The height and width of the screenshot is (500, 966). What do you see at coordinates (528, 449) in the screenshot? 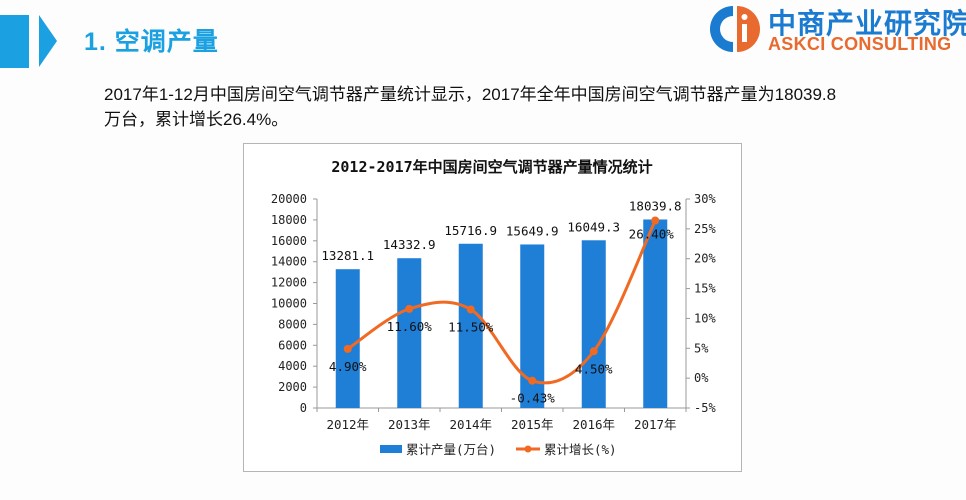
I see `legend-line-marker-icon` at bounding box center [528, 449].